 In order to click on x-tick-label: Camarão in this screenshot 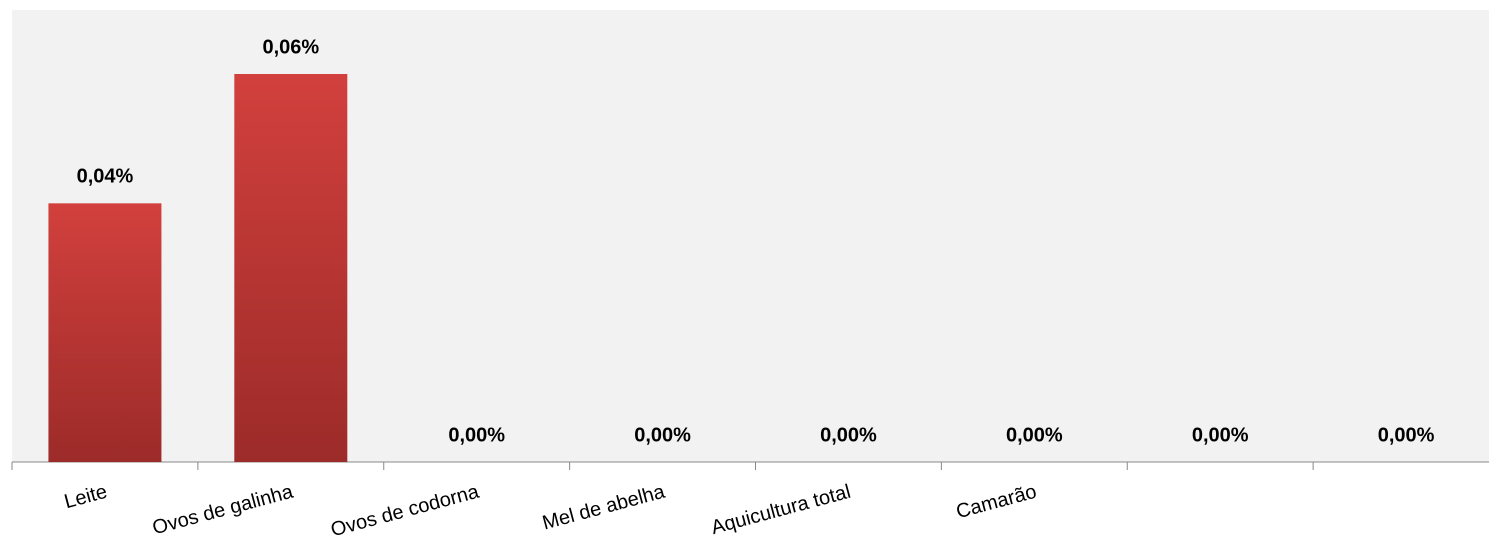, I will do `click(996, 502)`.